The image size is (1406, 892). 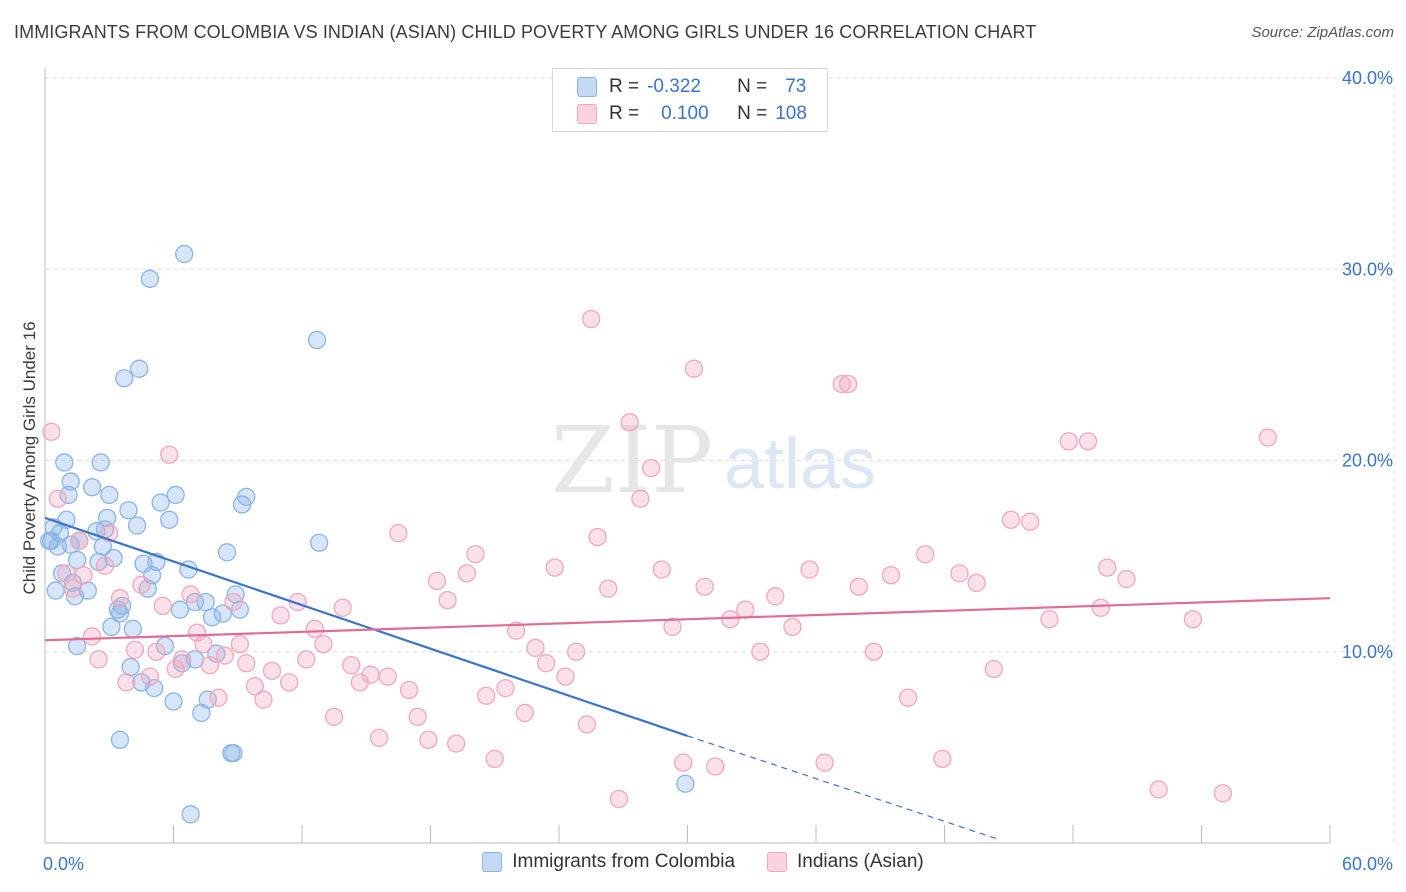 What do you see at coordinates (843, 787) in the screenshot?
I see `trend-line-colombia-extension` at bounding box center [843, 787].